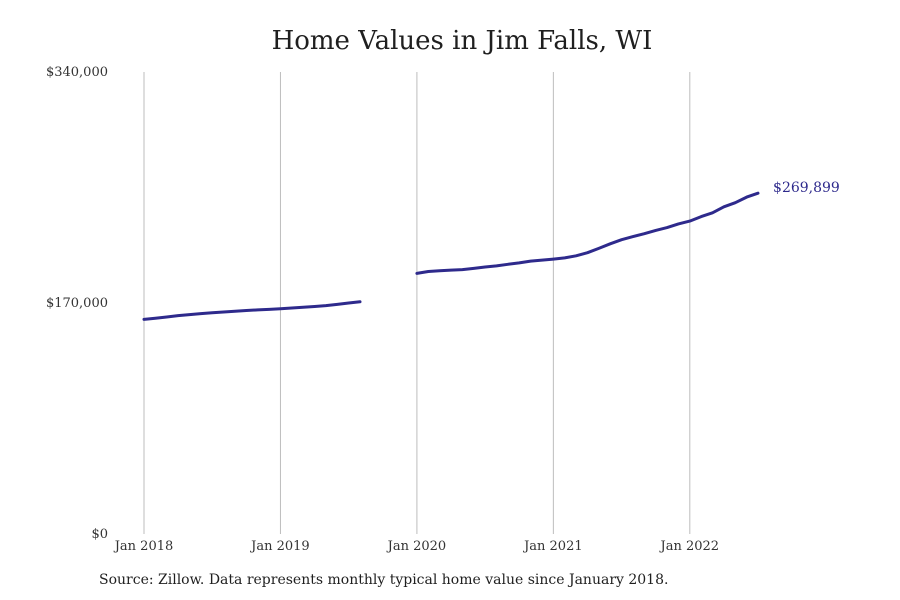  What do you see at coordinates (77, 72) in the screenshot?
I see `y-tick-label: $340,000` at bounding box center [77, 72].